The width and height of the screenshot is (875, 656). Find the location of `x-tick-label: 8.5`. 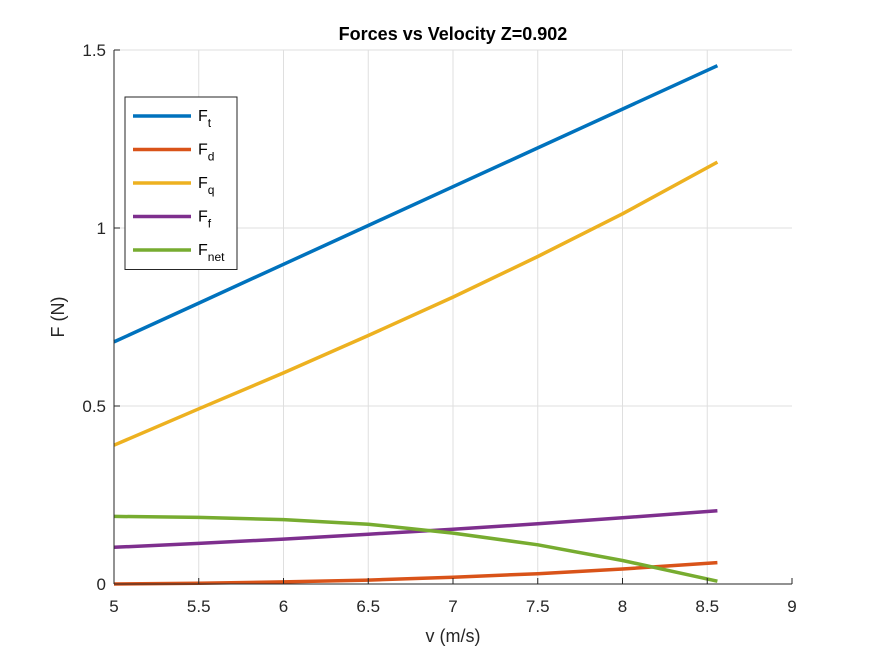

x-tick-label: 8.5 is located at coordinates (707, 606).